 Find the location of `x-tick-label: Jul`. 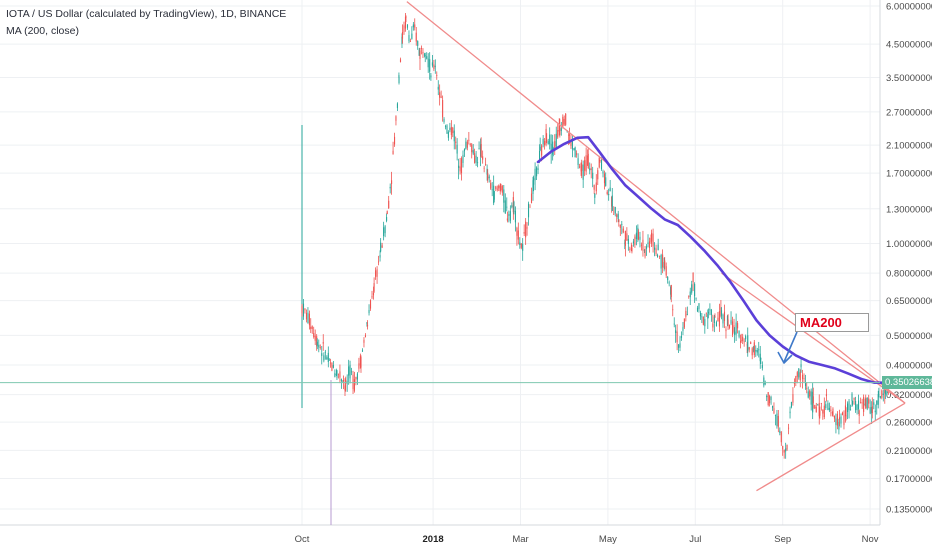

x-tick-label: Jul is located at coordinates (695, 539).